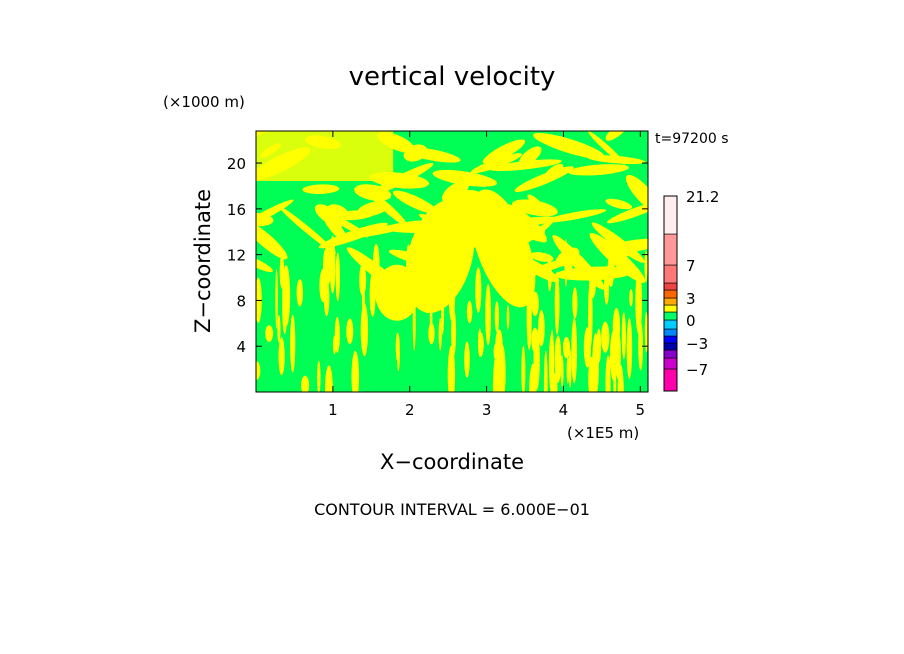 This screenshot has width=904, height=654. What do you see at coordinates (697, 370) in the screenshot?
I see `colorbar-tick-label: −7` at bounding box center [697, 370].